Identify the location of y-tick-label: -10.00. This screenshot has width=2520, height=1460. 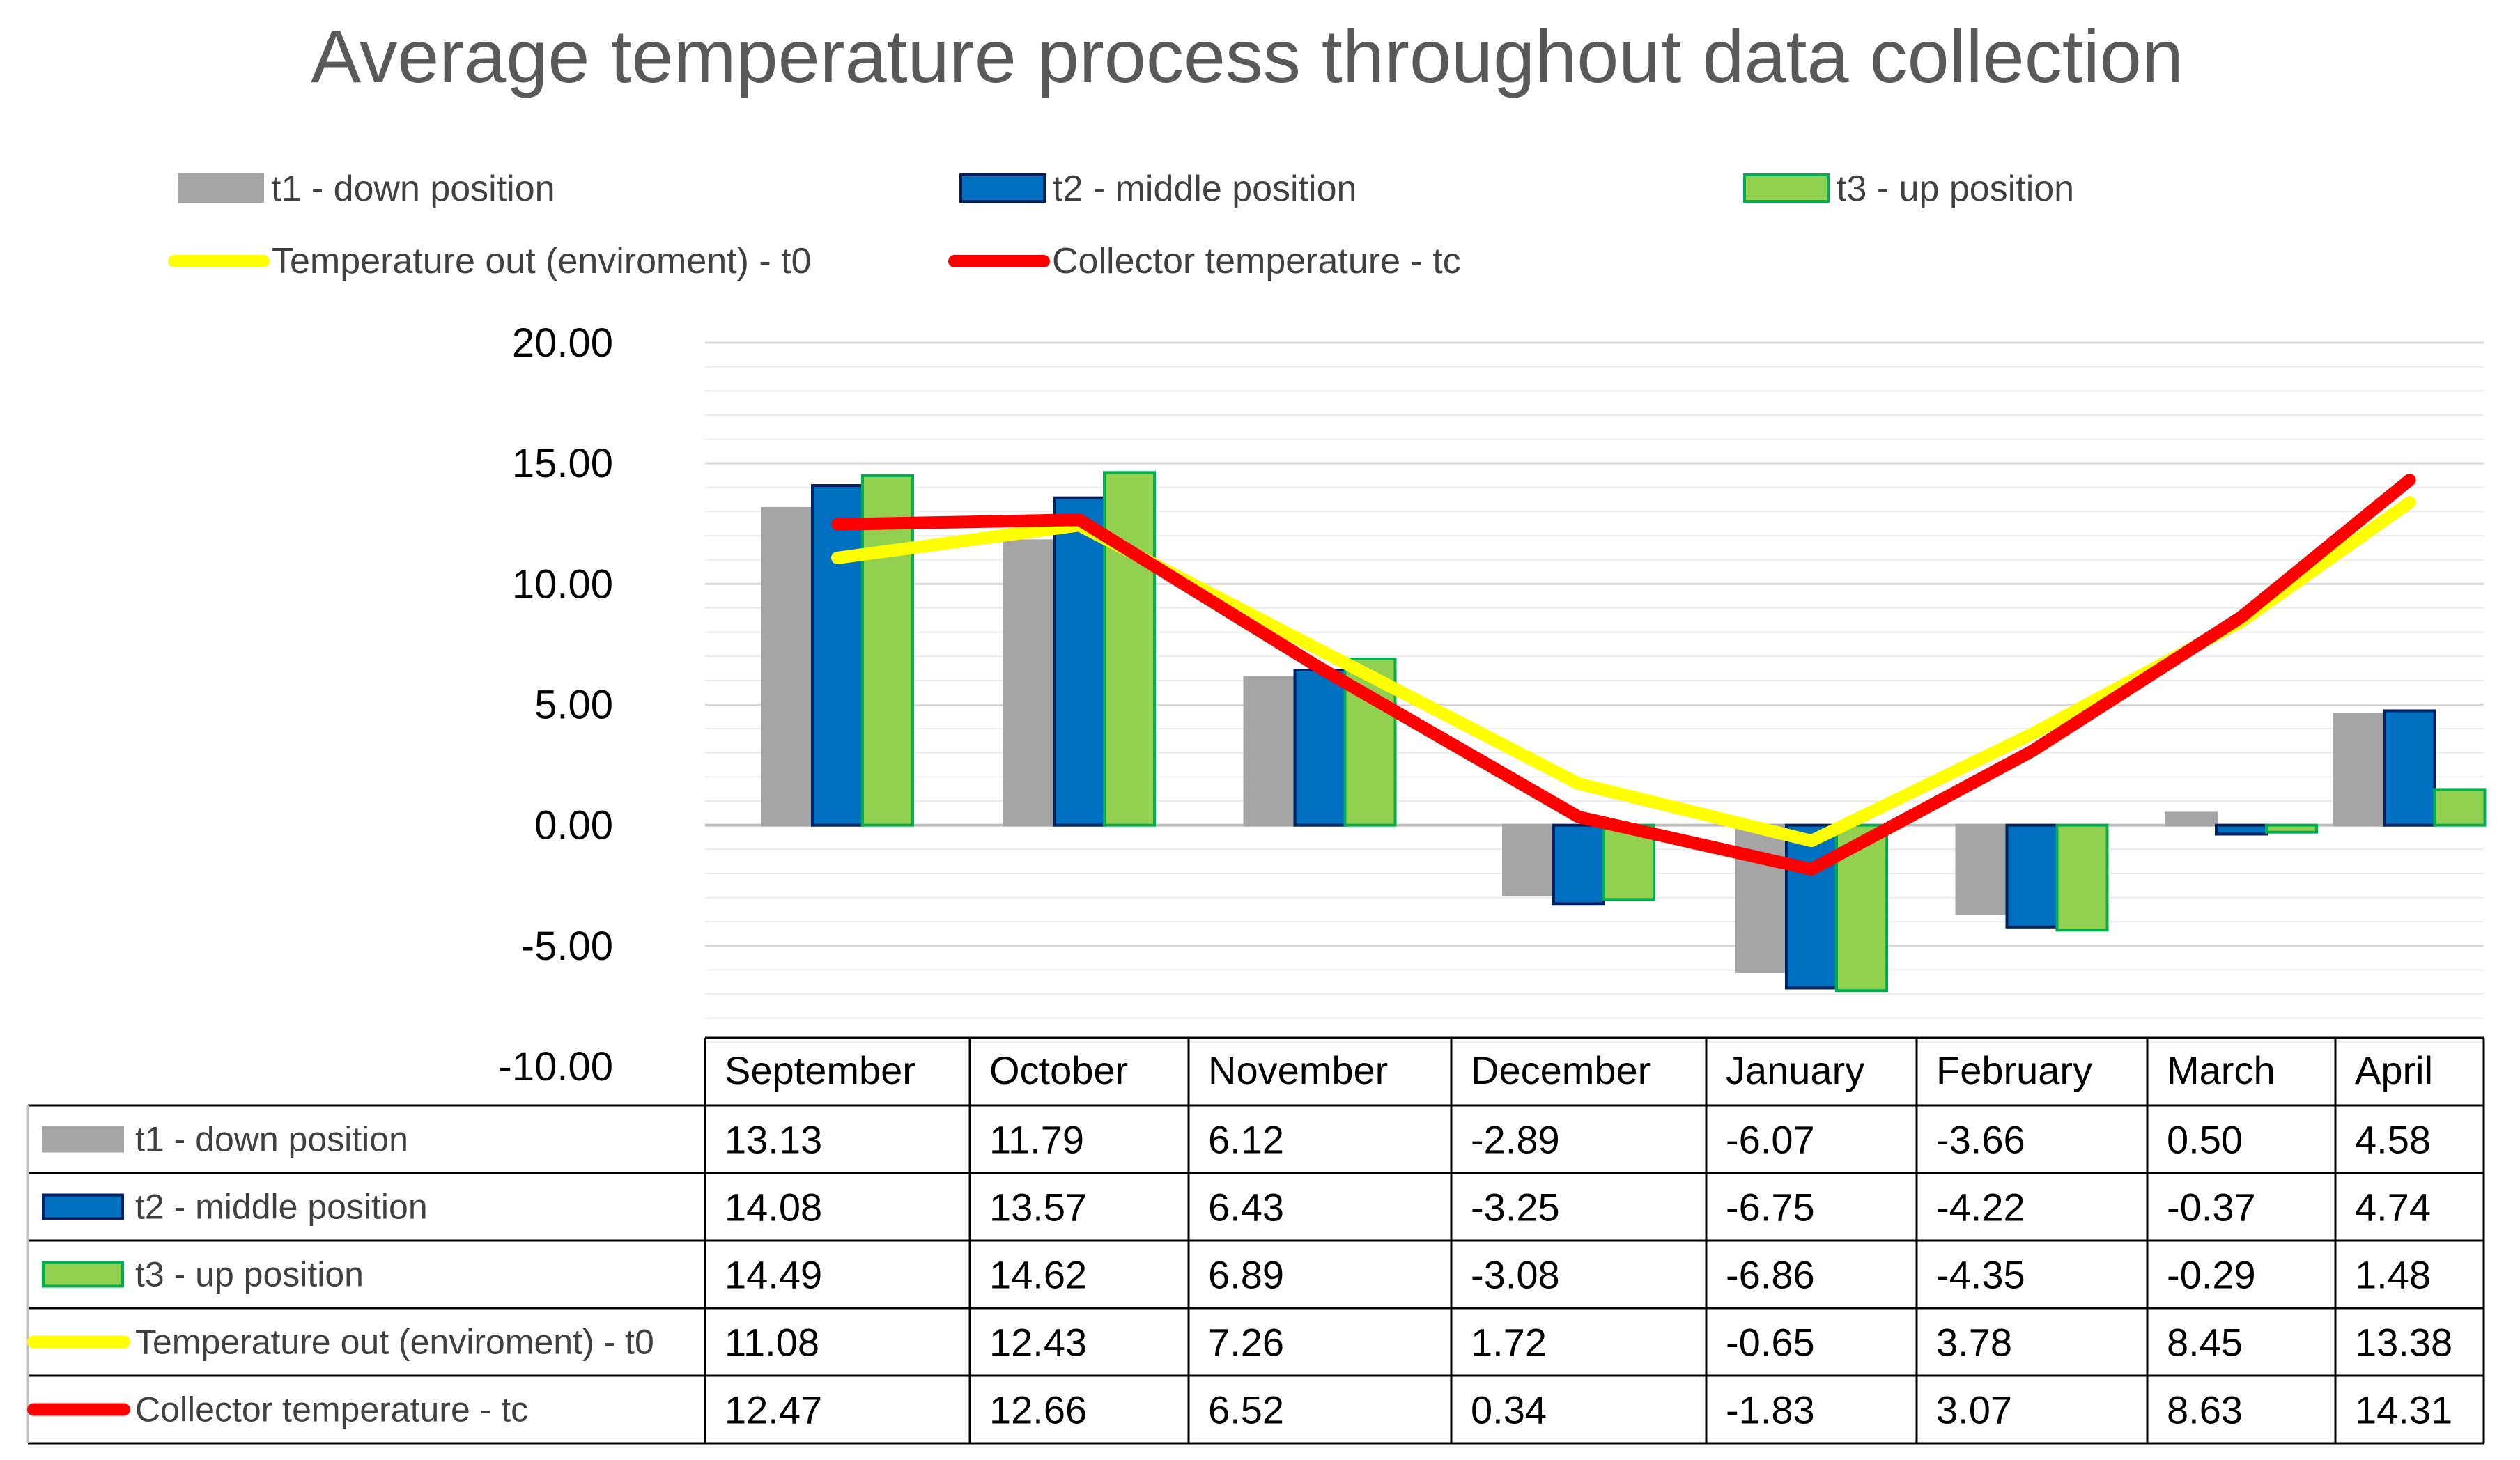
(556, 1067).